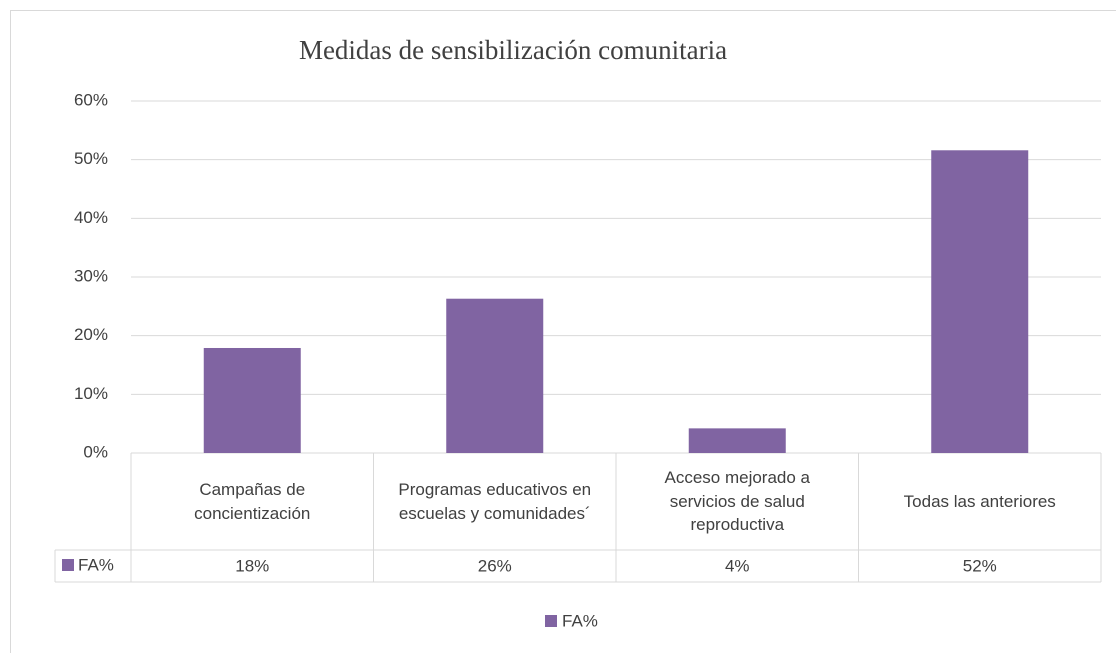 The image size is (1116, 653). What do you see at coordinates (979, 501) in the screenshot?
I see `x-tick-label: Todas las anteriores` at bounding box center [979, 501].